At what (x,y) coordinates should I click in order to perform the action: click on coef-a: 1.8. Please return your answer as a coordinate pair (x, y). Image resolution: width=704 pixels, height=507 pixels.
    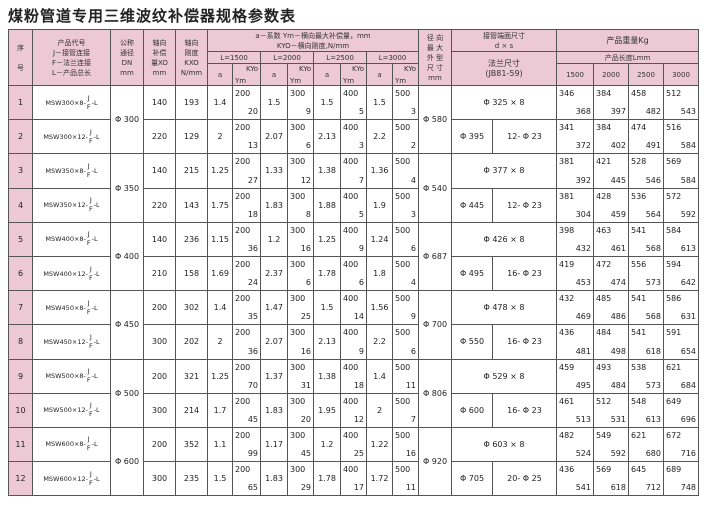
    Looking at the image, I should click on (379, 273).